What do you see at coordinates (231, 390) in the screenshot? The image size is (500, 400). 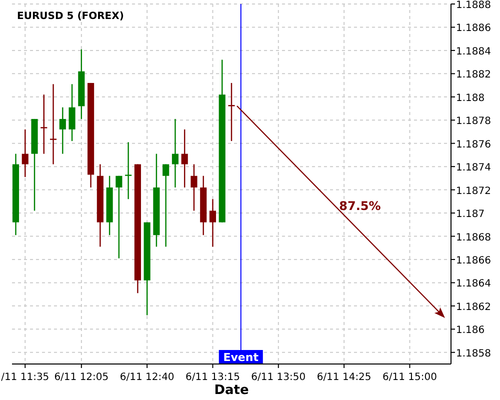 I see `x-axis-title: Date` at bounding box center [231, 390].